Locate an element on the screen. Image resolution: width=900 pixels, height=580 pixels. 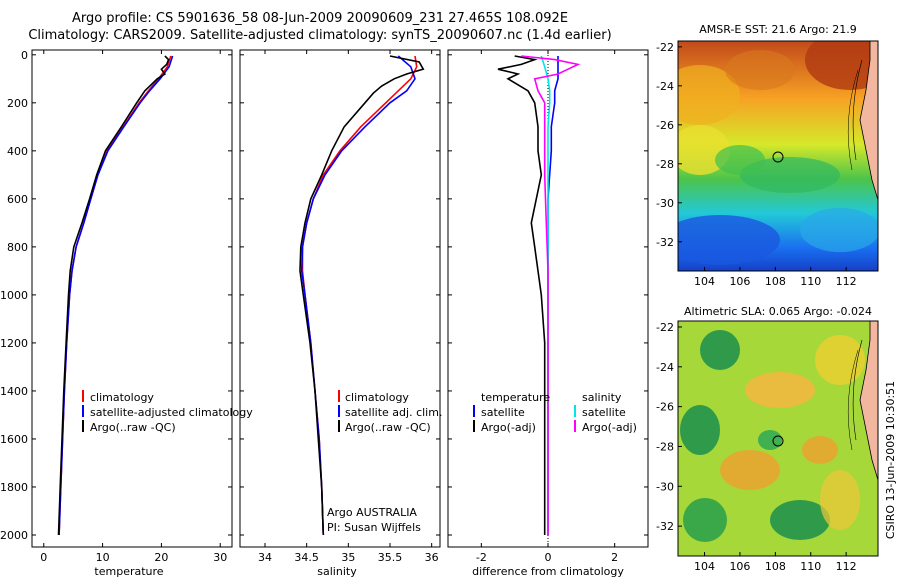
series-line-salinity-argo-adj- is located at coordinates (551, 295).